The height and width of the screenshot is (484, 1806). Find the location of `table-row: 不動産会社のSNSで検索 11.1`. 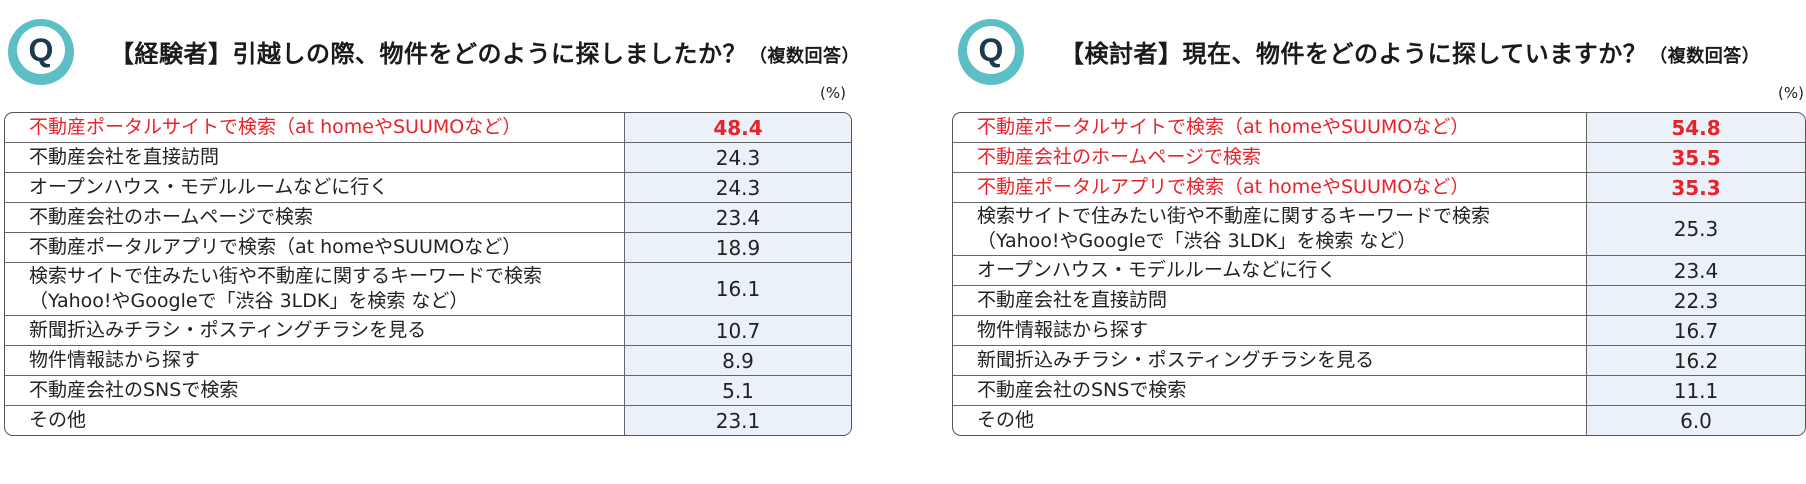

table-row: 不動産会社のSNSで検索 11.1 is located at coordinates (1379, 390).